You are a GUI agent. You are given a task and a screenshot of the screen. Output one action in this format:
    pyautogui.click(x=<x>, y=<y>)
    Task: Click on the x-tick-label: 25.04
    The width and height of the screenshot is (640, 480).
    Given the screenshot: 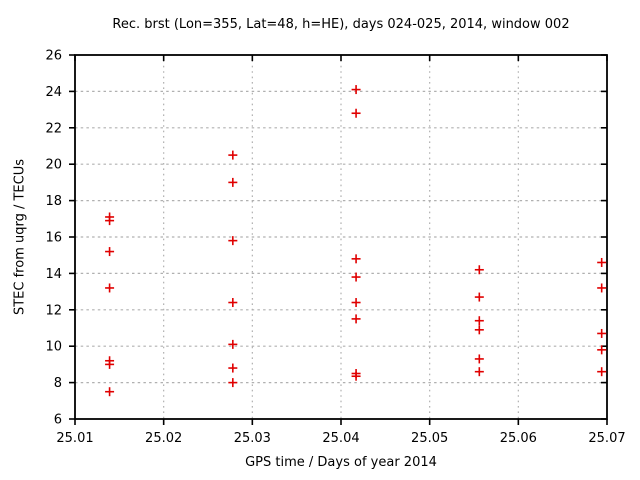 What is the action you would take?
    pyautogui.click(x=340, y=438)
    